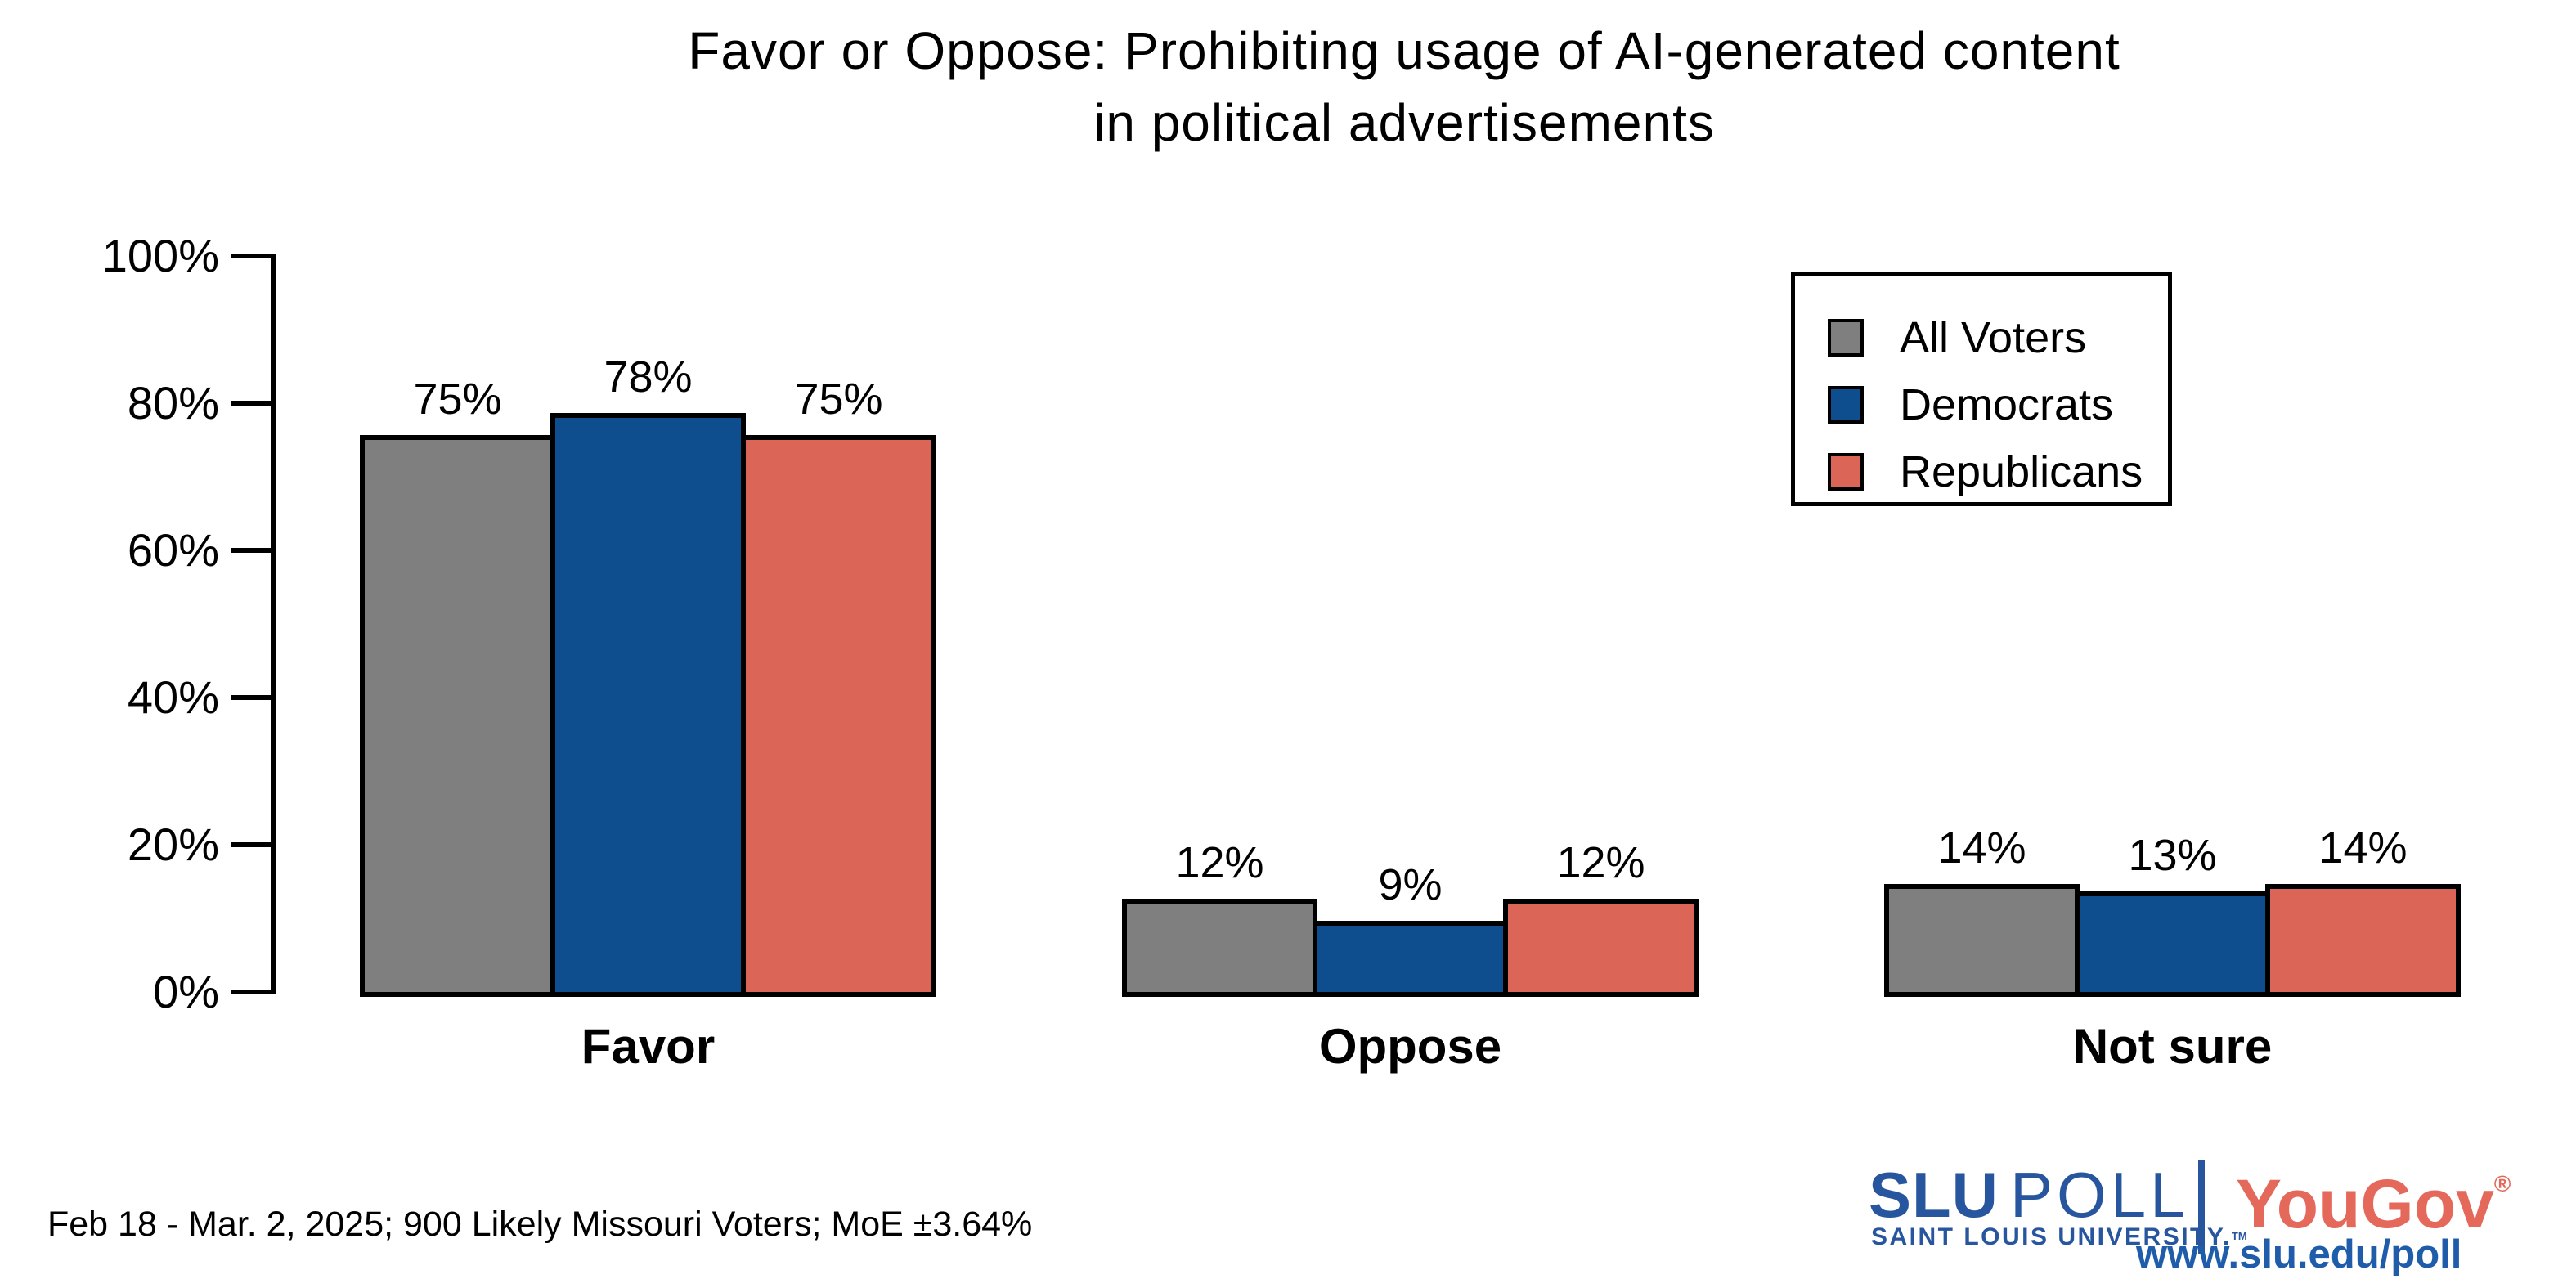 This screenshot has height=1288, width=2576. I want to click on yougov-logo-text: YouGov, so click(2365, 1204).